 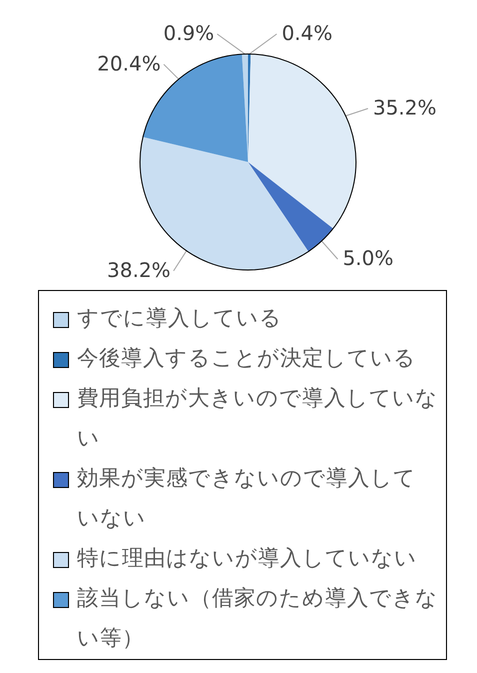 I want to click on data-label: 0.9%, so click(x=188, y=33).